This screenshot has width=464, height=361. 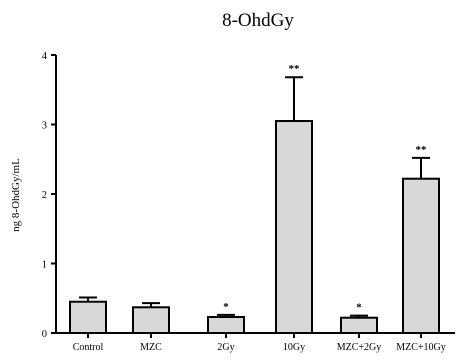 What do you see at coordinates (45, 56) in the screenshot?
I see `y-tick-label: 4` at bounding box center [45, 56].